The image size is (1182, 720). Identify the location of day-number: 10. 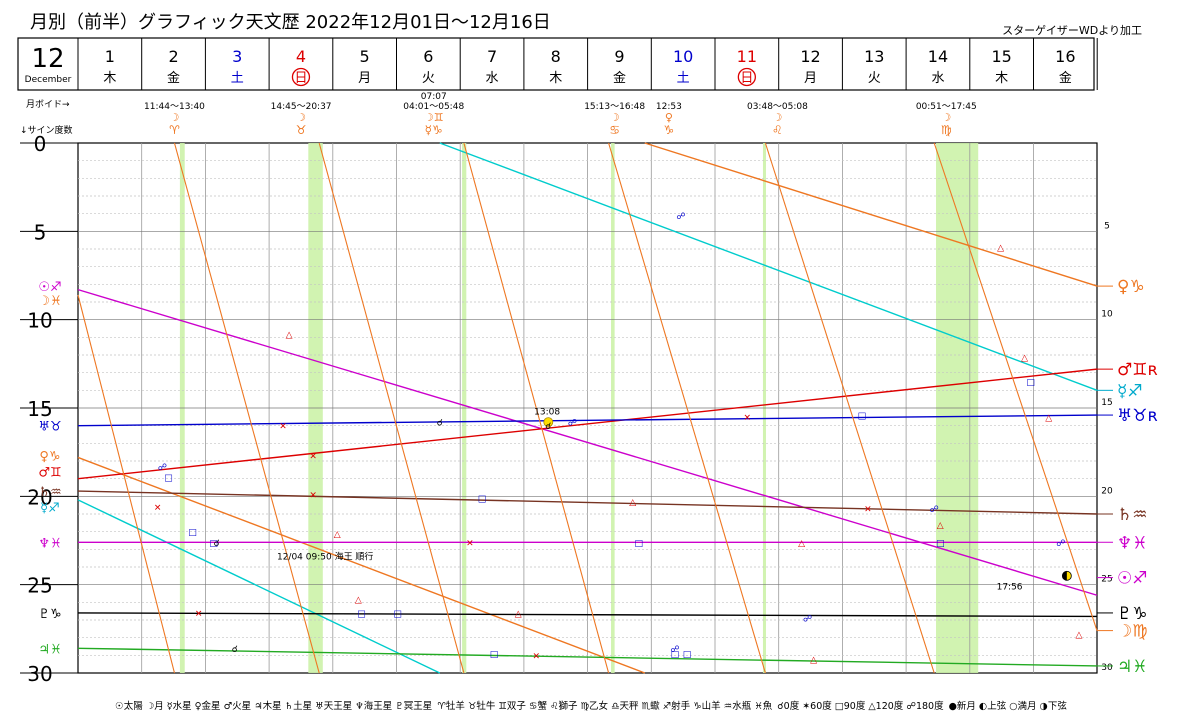
(683, 56).